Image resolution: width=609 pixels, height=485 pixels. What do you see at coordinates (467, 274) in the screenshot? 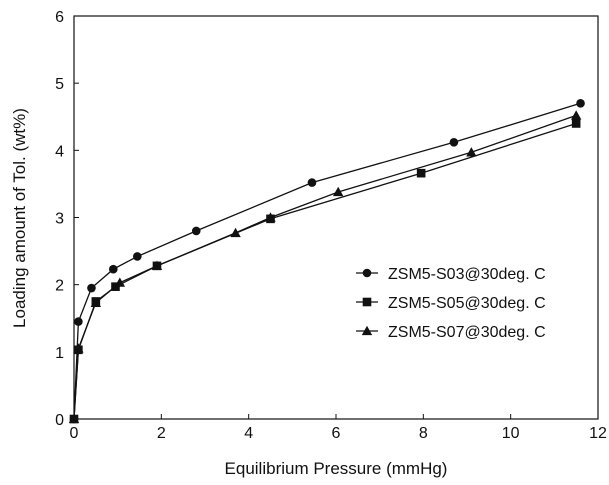
I see `legend-label: ZSM5-S03@30deg. C` at bounding box center [467, 274].